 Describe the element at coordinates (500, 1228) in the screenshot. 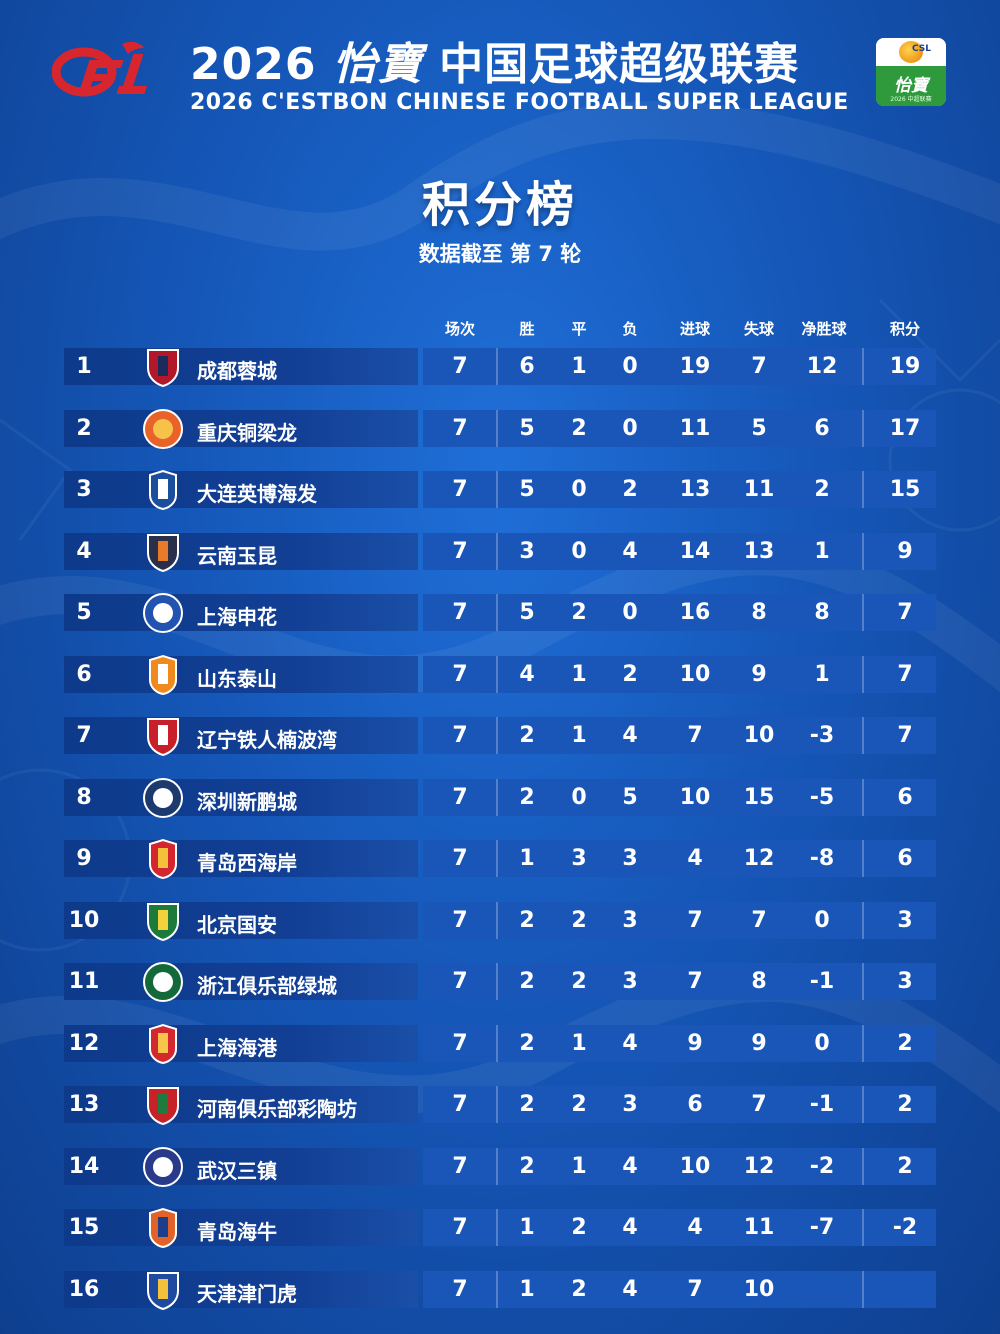

I see `table-row: 15 青岛海牛 7 1 2 4 4 11 -7 -2` at that location.